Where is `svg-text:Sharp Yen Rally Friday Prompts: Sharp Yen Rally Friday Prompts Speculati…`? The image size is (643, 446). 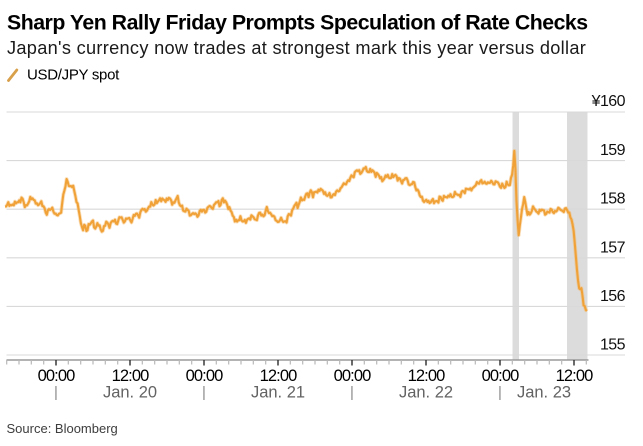
svg-text:Sharp Yen Rally Friday Prompts: Sharp Yen Rally Friday Prompts Speculati… is located at coordinates (297, 23).